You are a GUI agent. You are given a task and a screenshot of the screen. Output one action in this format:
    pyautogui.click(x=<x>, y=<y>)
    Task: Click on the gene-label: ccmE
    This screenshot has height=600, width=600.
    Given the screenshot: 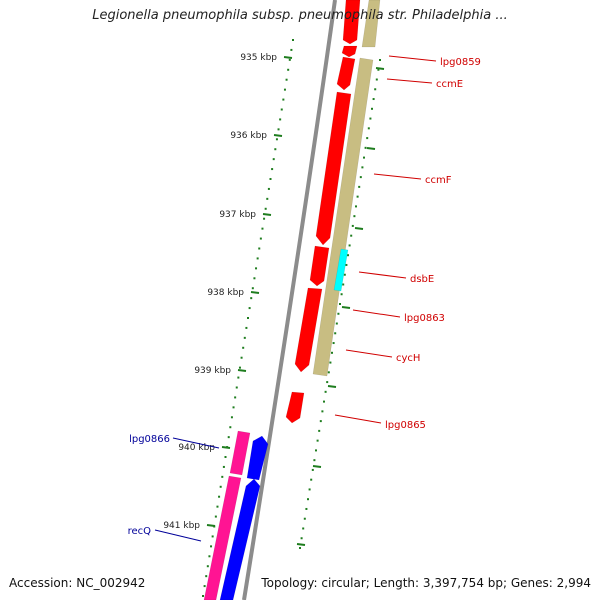 What is the action you would take?
    pyautogui.click(x=449, y=84)
    